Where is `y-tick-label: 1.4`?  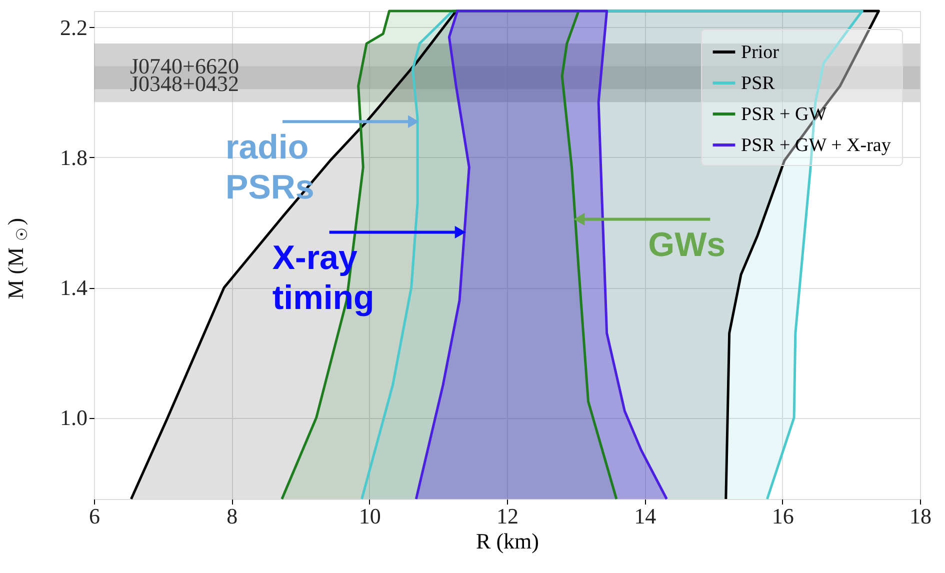
y-tick-label: 1.4 is located at coordinates (74, 287).